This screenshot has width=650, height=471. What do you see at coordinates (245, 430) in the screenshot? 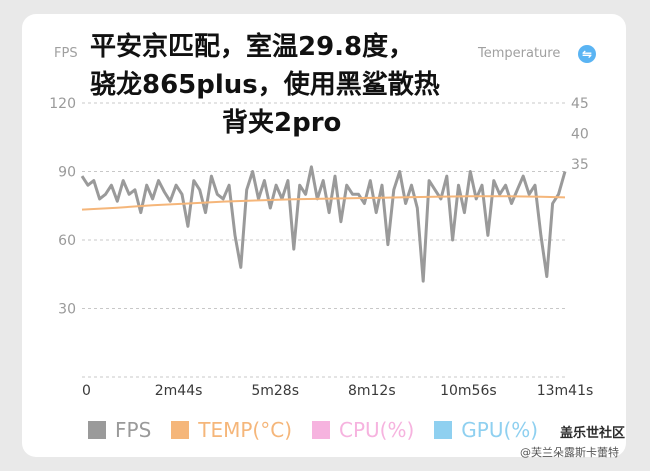
I see `legend-label-1: TEMP(°C)` at bounding box center [245, 430].